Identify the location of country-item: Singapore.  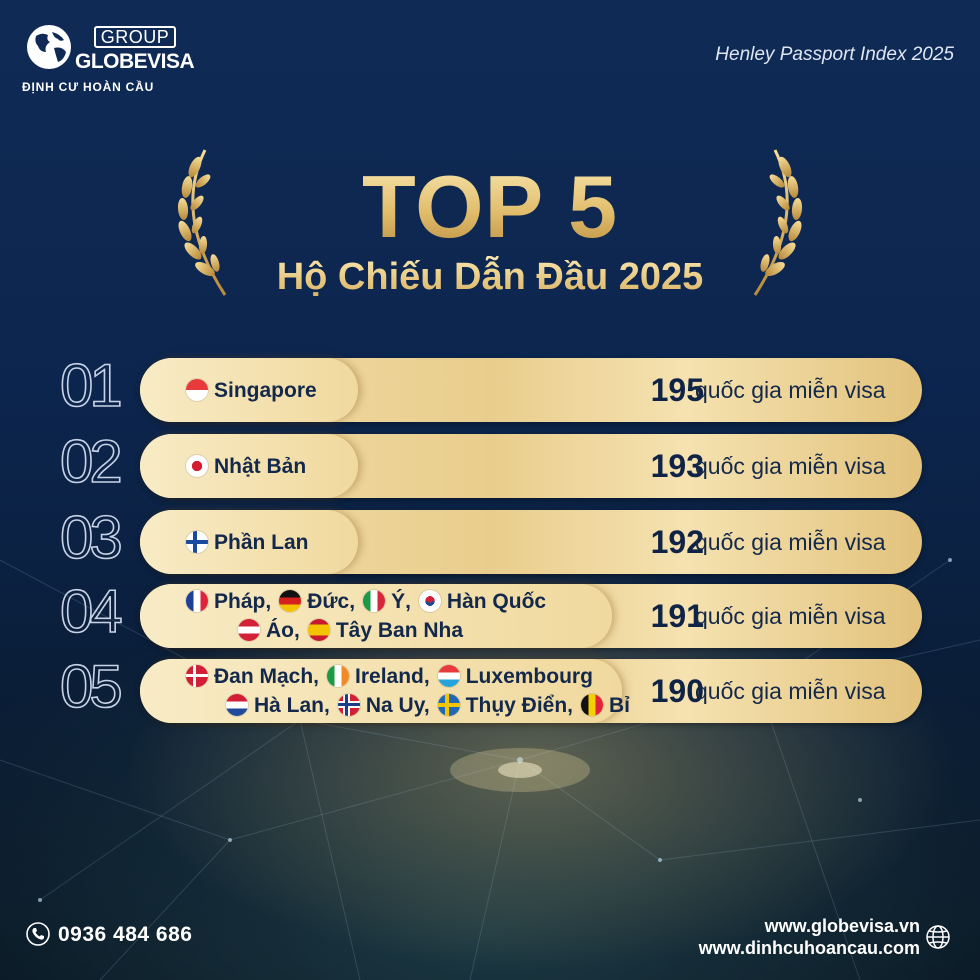
(254, 390).